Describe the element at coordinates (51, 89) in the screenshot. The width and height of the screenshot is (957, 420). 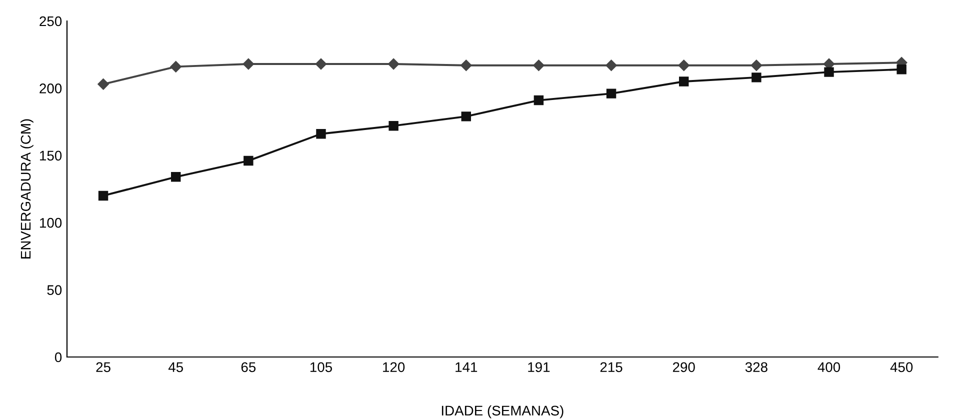
I see `y-tick-label: 200` at that location.